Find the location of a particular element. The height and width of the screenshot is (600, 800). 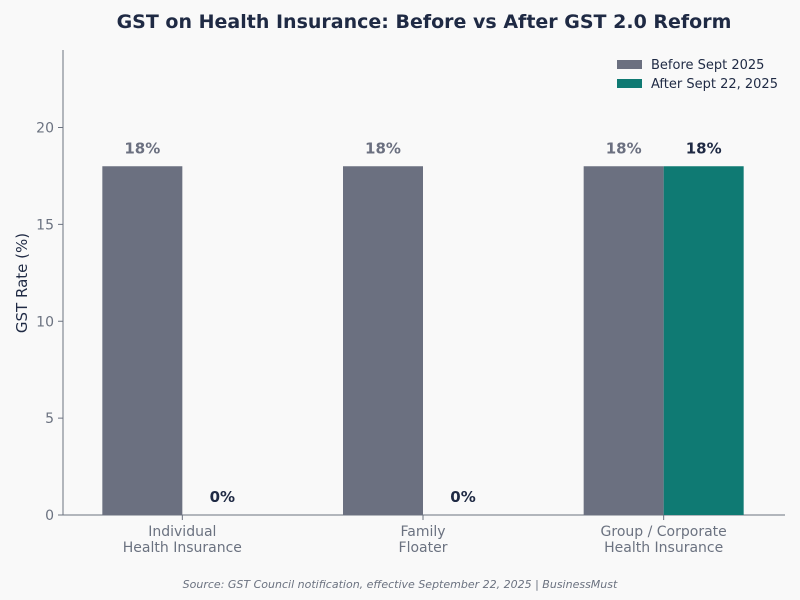

legend-label: After Sept 22, 2025 is located at coordinates (714, 84).